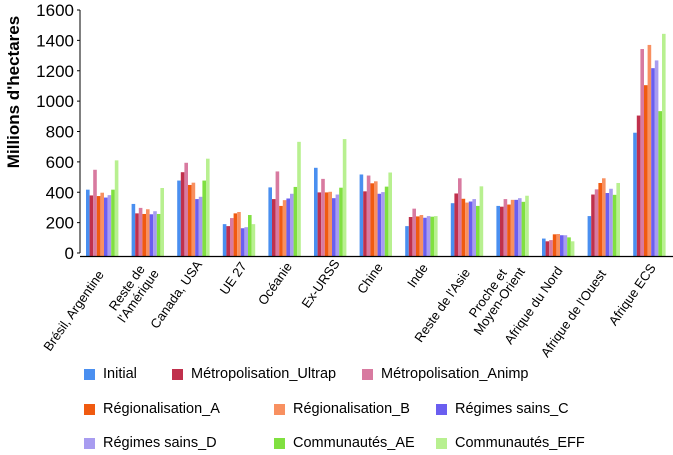 This screenshot has width=673, height=455. Describe the element at coordinates (55, 10) in the screenshot. I see `y-tick-label: 1600` at that location.